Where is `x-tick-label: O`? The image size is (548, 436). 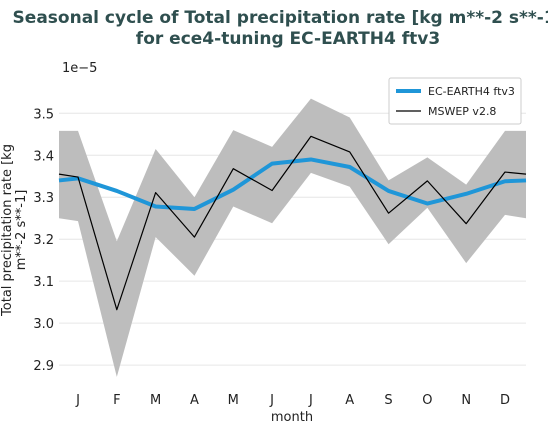 x-tick-label: O is located at coordinates (427, 400).